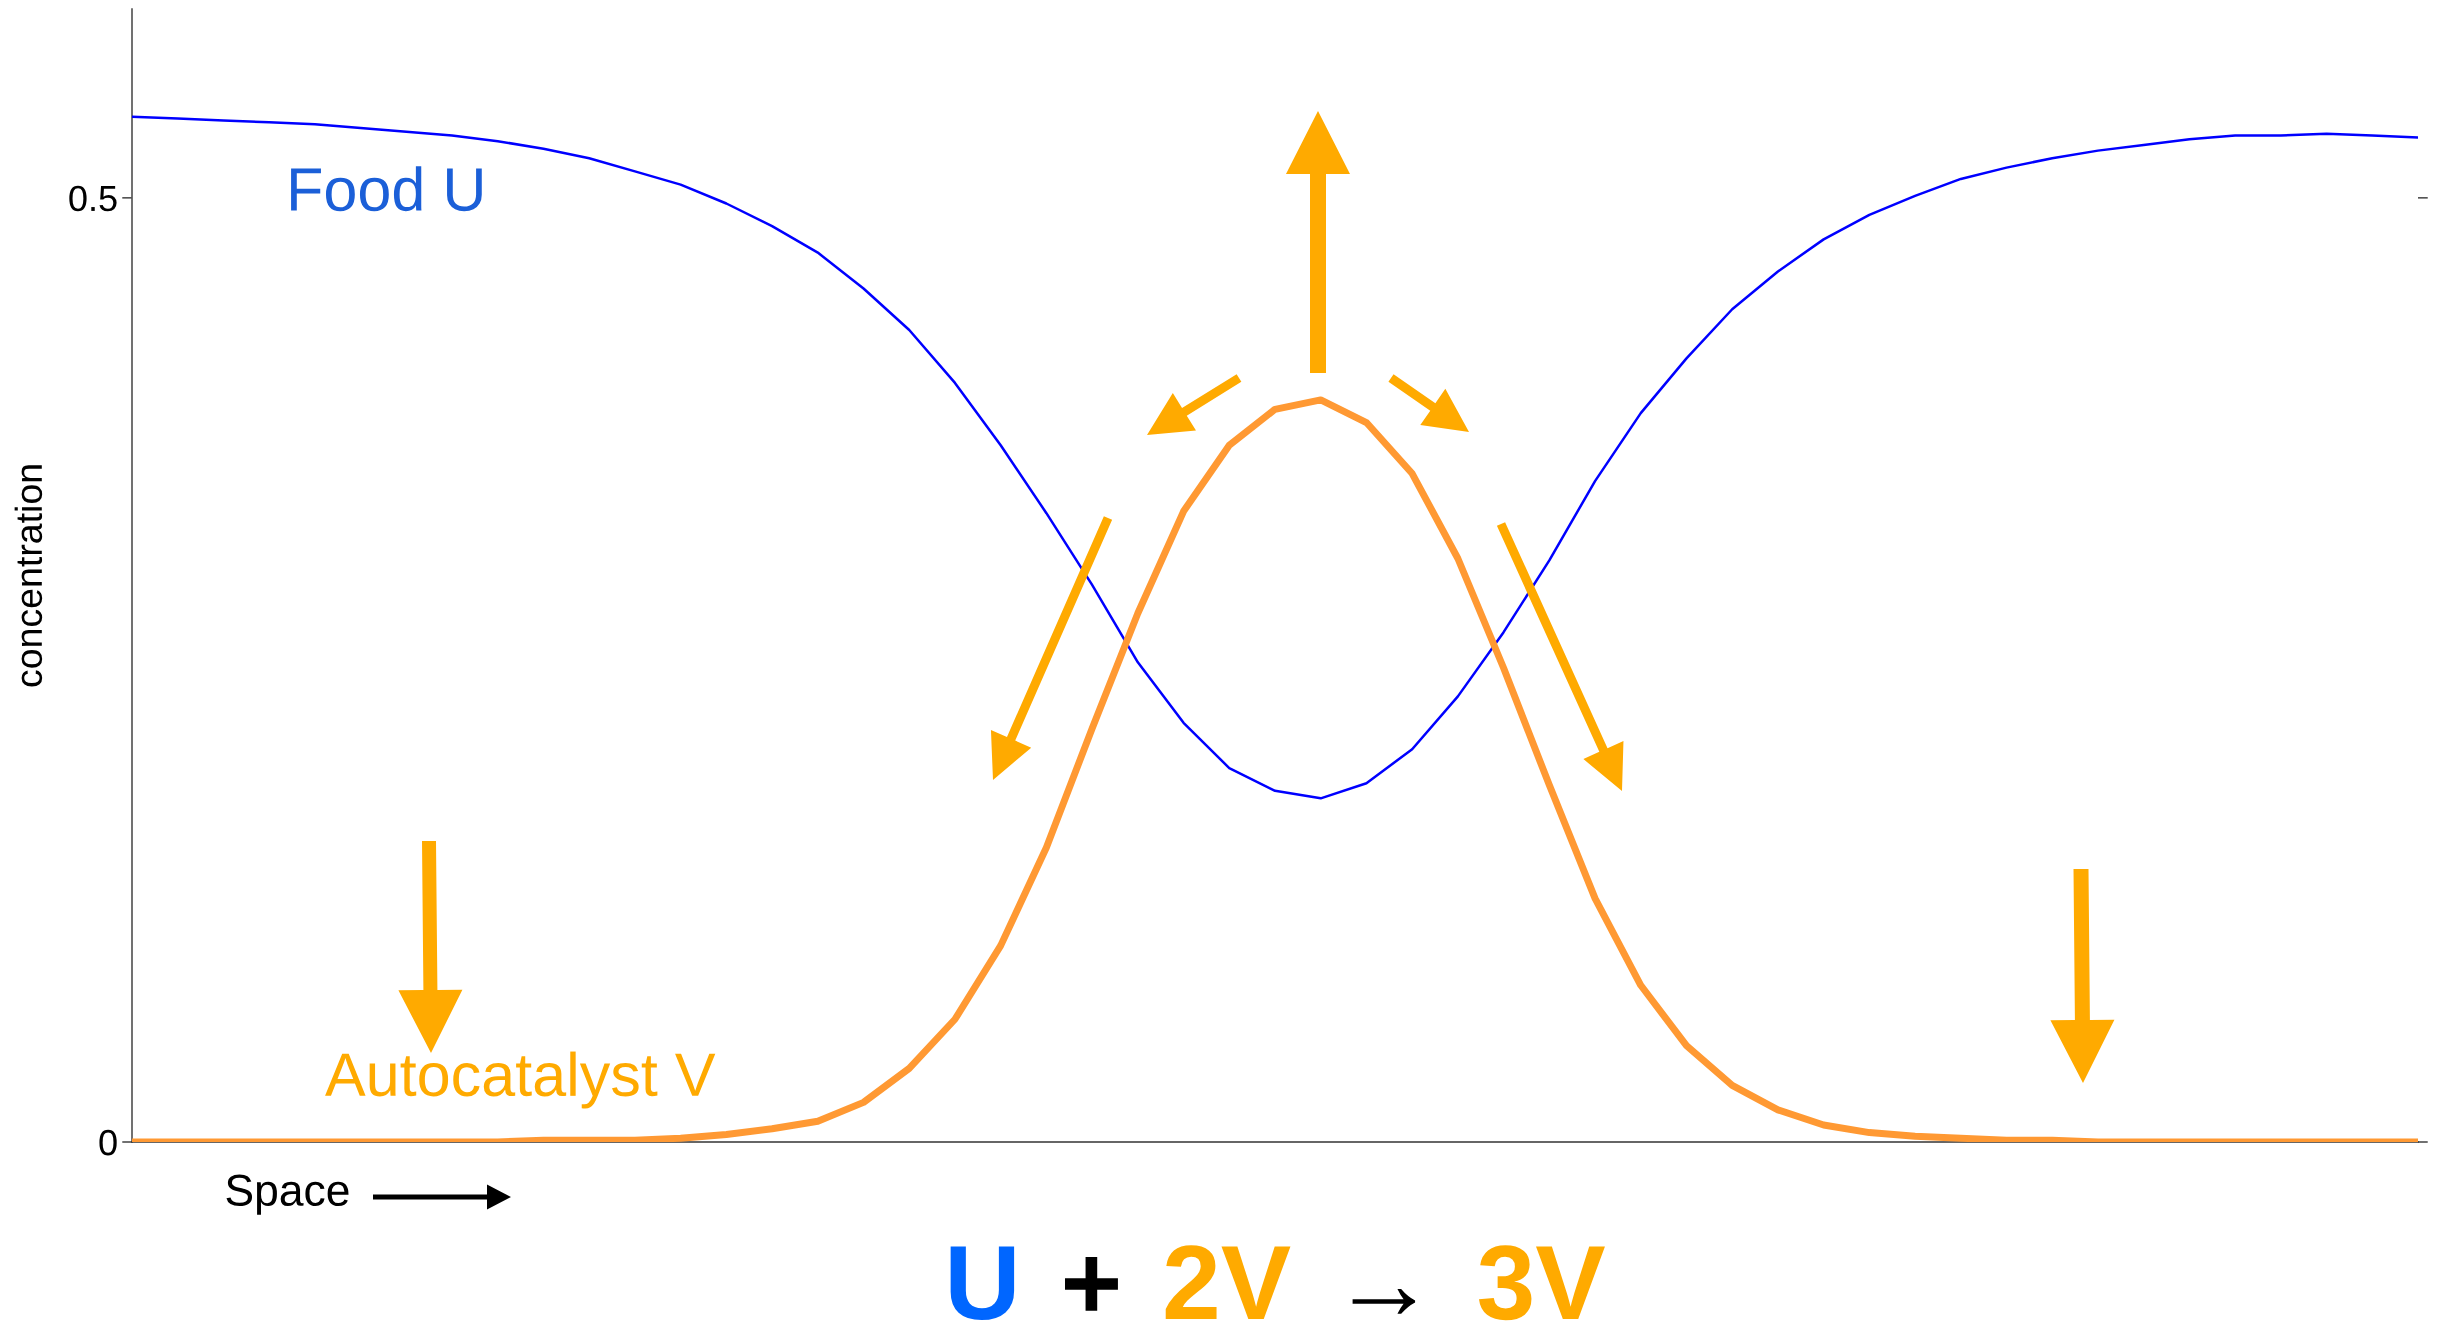 Image resolution: width=2438 pixels, height=1329 pixels. I want to click on series-label: Food U, so click(386, 189).